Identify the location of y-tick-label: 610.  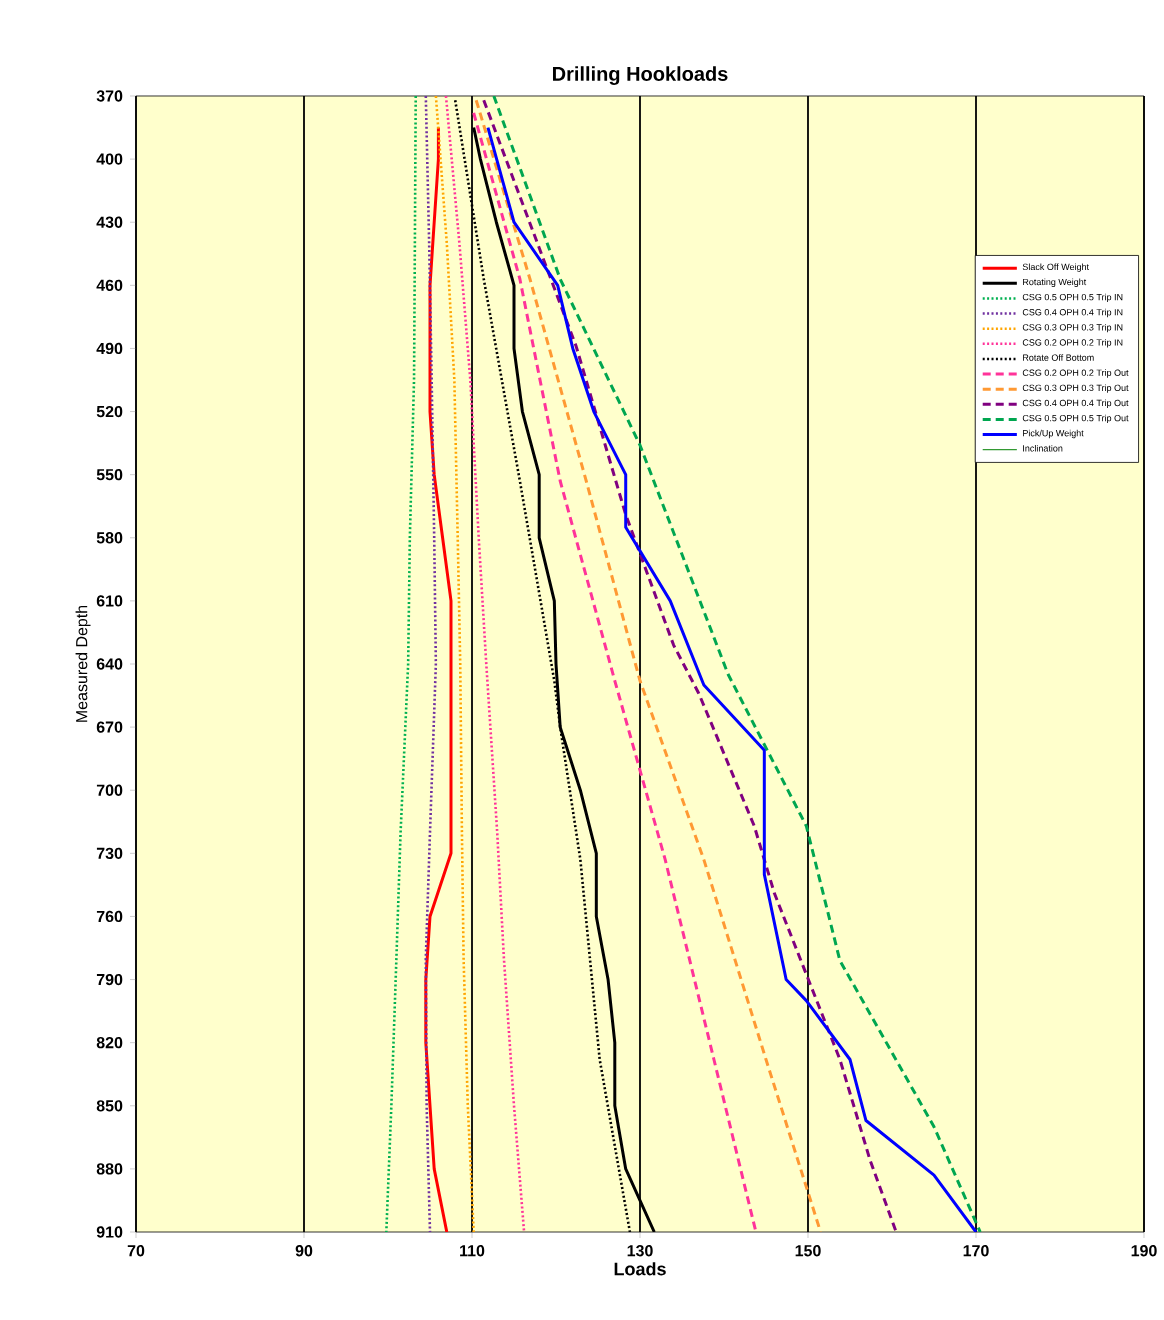
(109, 601).